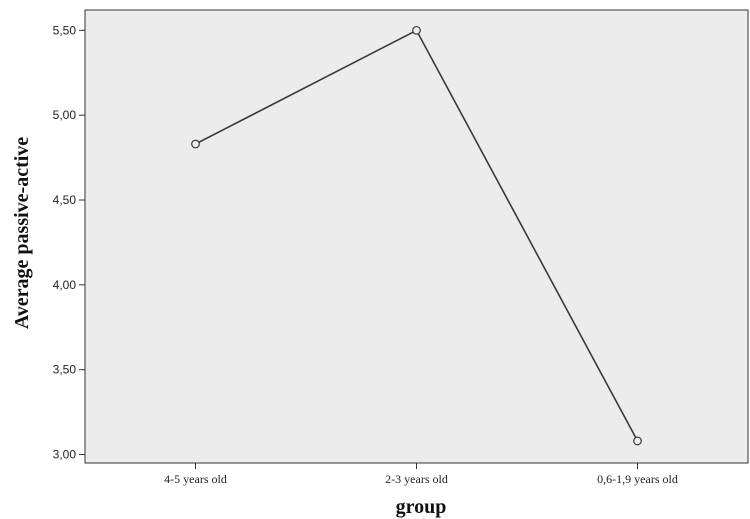  What do you see at coordinates (22, 233) in the screenshot?
I see `y-axis-title: Average passive-active` at bounding box center [22, 233].